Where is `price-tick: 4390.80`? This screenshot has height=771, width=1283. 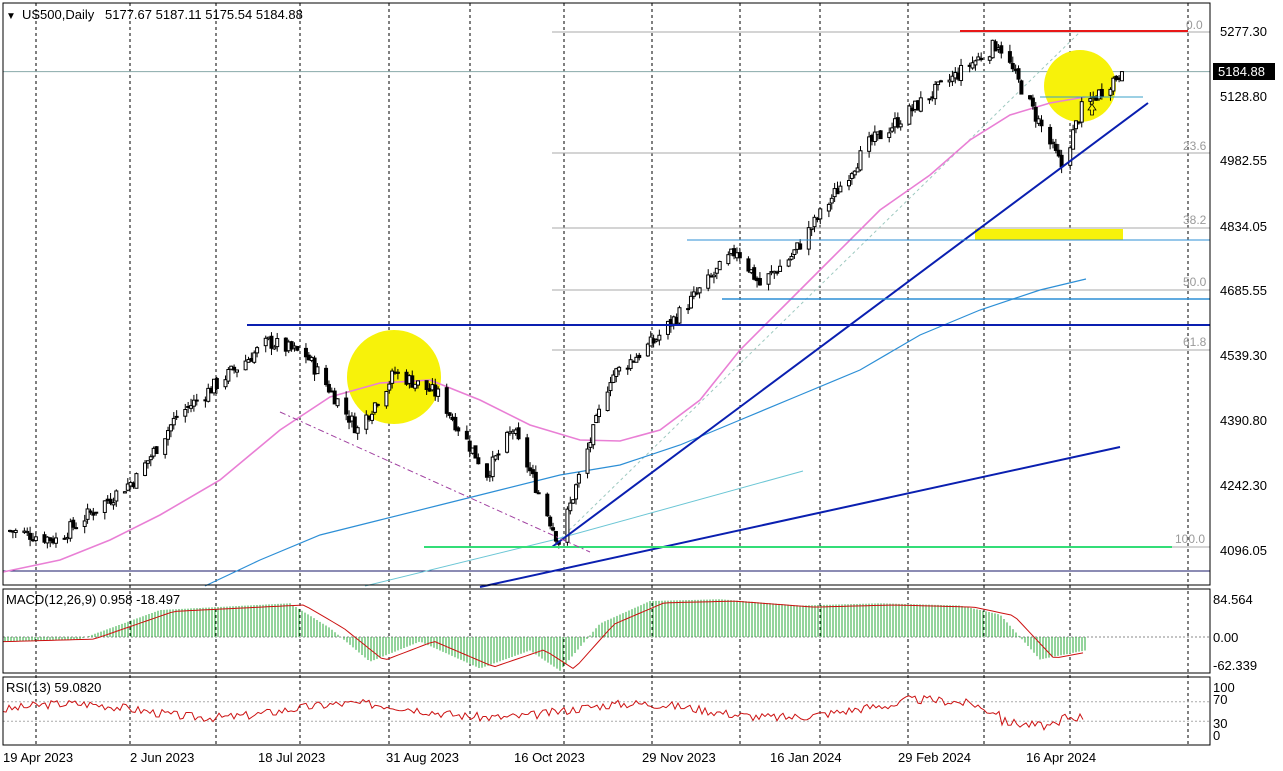
price-tick: 4390.80 is located at coordinates (1243, 420).